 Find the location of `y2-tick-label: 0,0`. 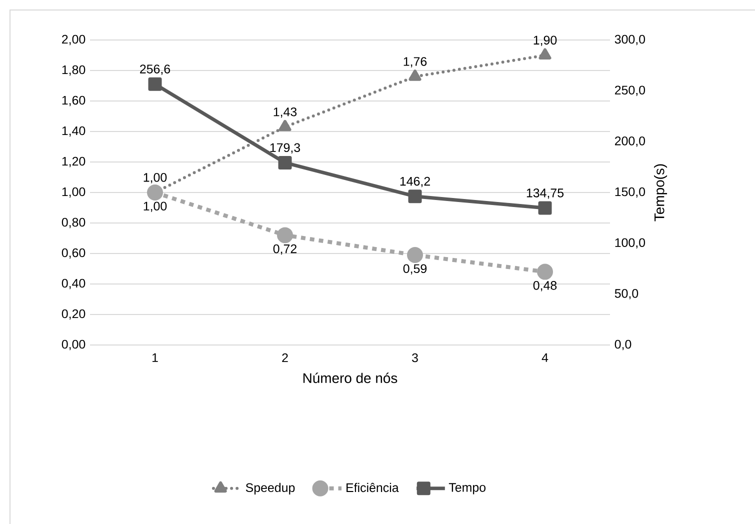

y2-tick-label: 0,0 is located at coordinates (623, 345).